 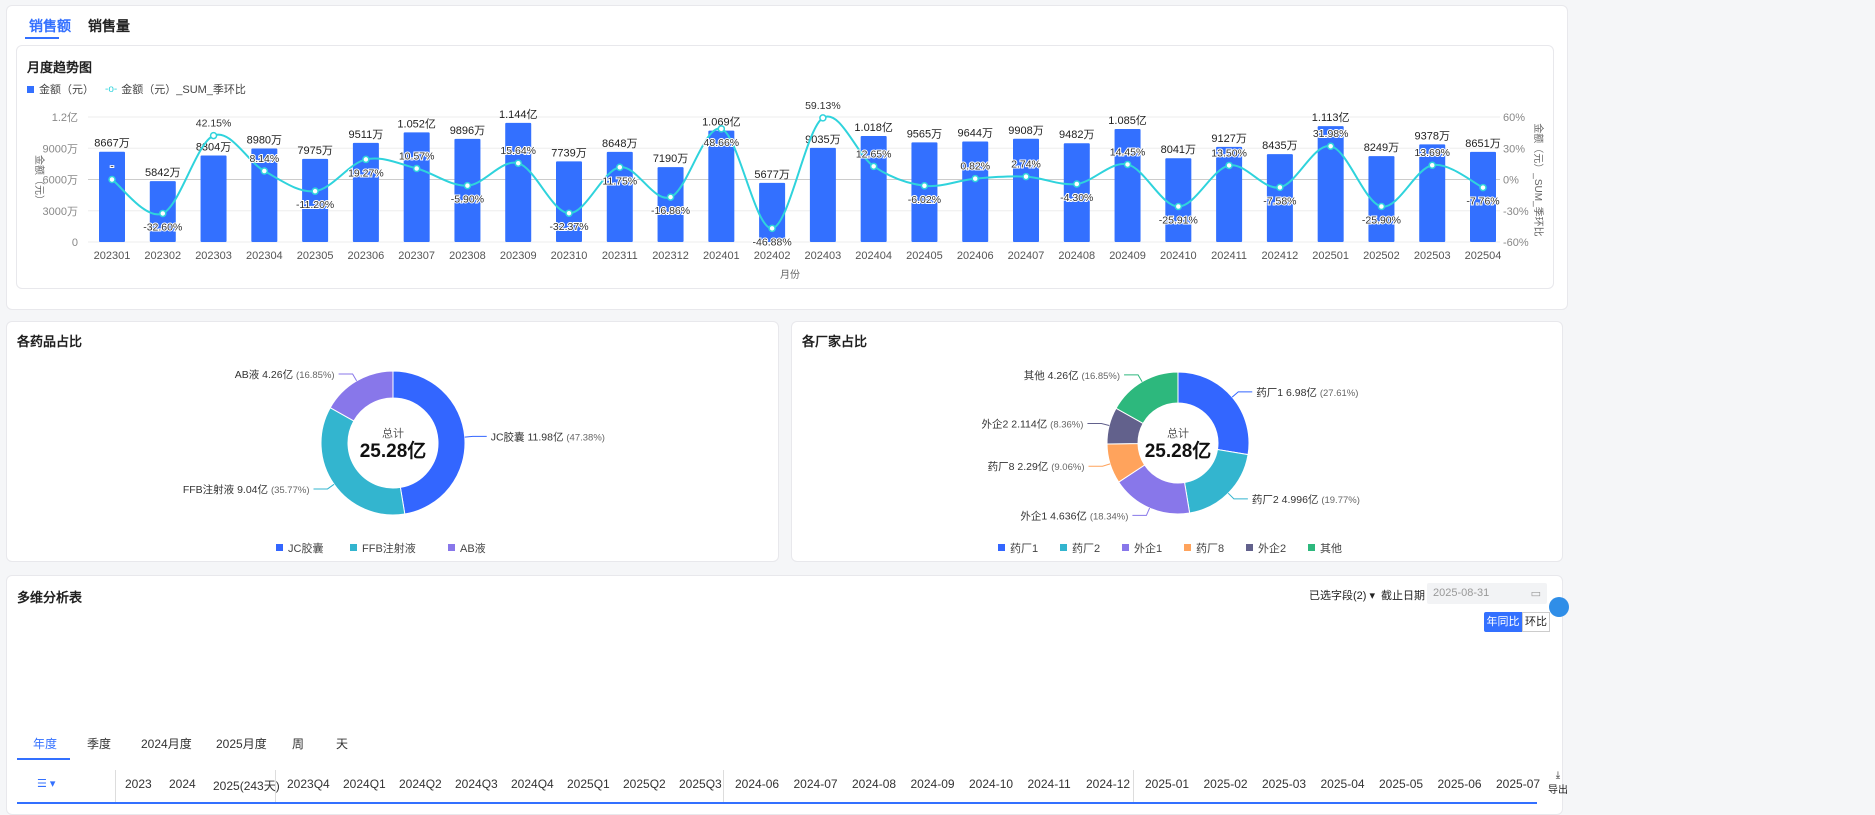 What do you see at coordinates (1086, 548) in the screenshot?
I see `pie-legend-item: 药厂2` at bounding box center [1086, 548].